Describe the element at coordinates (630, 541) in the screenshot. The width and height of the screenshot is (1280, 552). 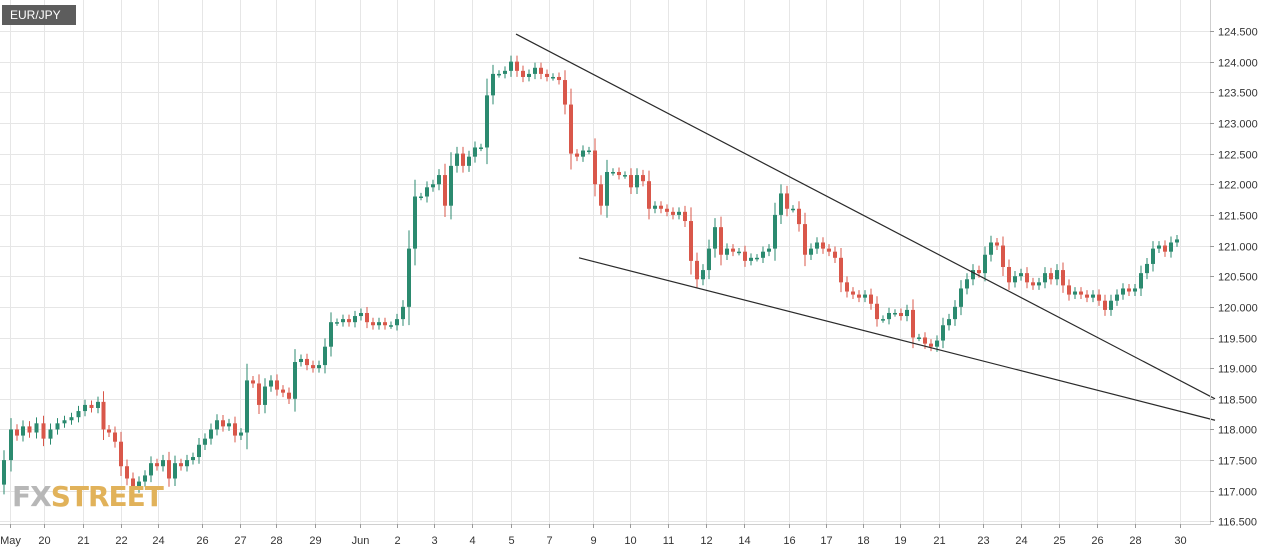
I see `x-tick-label: 10` at that location.